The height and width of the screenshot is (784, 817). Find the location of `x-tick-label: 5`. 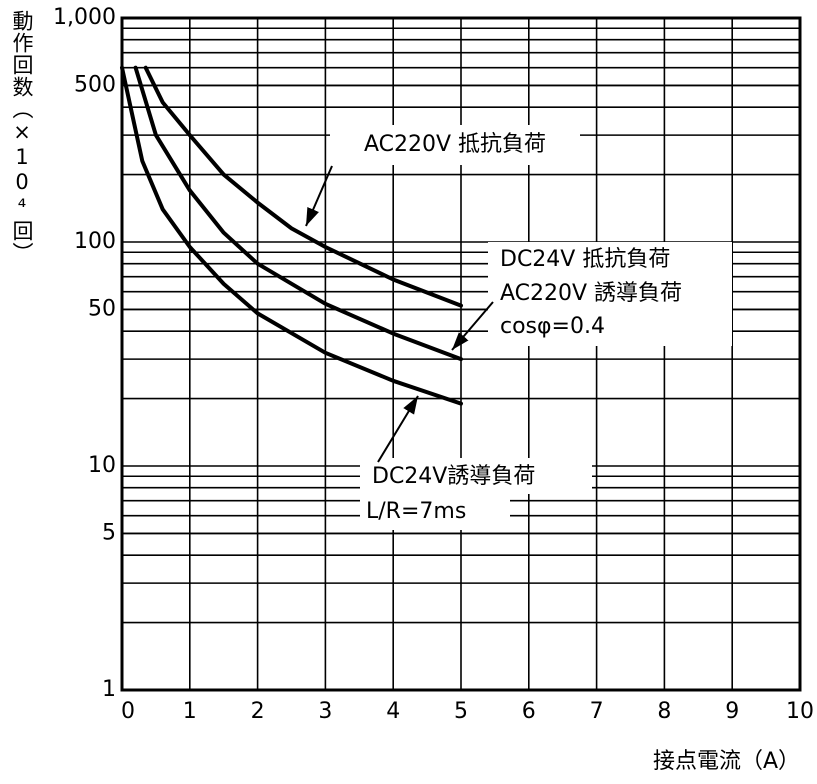

x-tick-label: 5 is located at coordinates (461, 711).